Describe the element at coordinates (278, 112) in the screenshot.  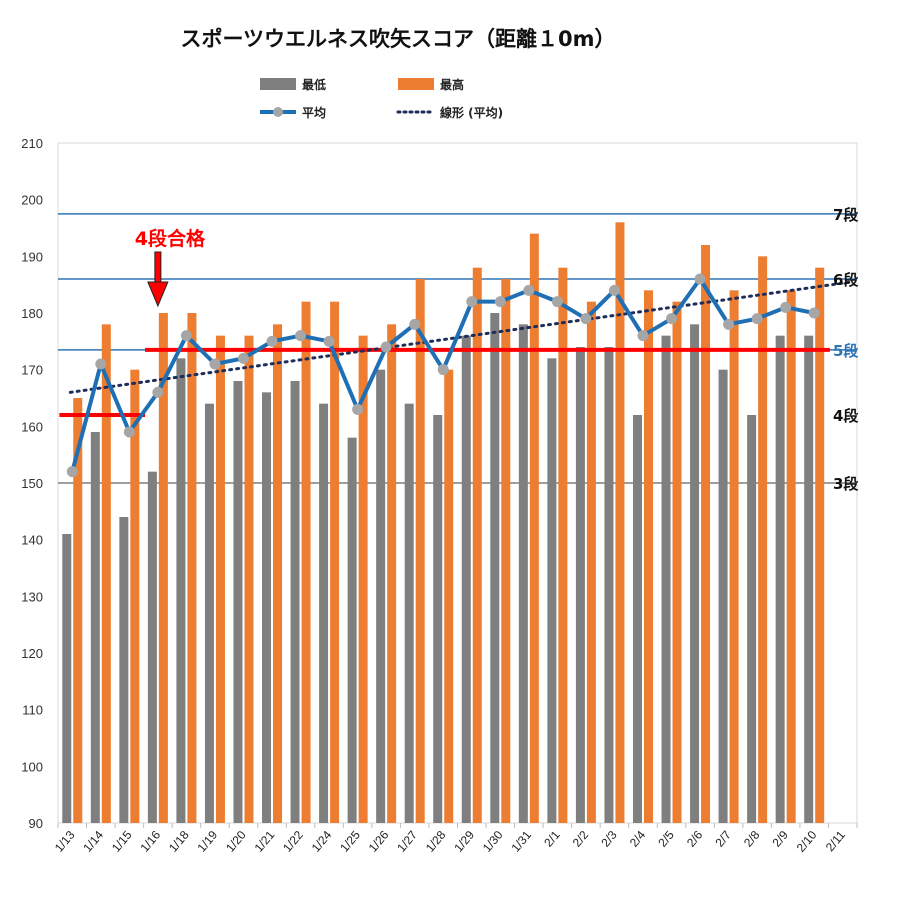
I see `legend-swatch-avg-marker` at that location.